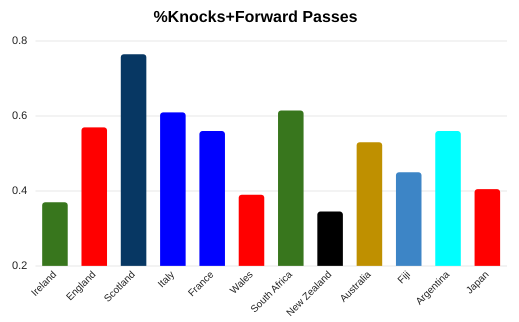 Image resolution: width=519 pixels, height=322 pixels. What do you see at coordinates (20, 116) in the screenshot?
I see `y-tick-label: 0.6` at bounding box center [20, 116].